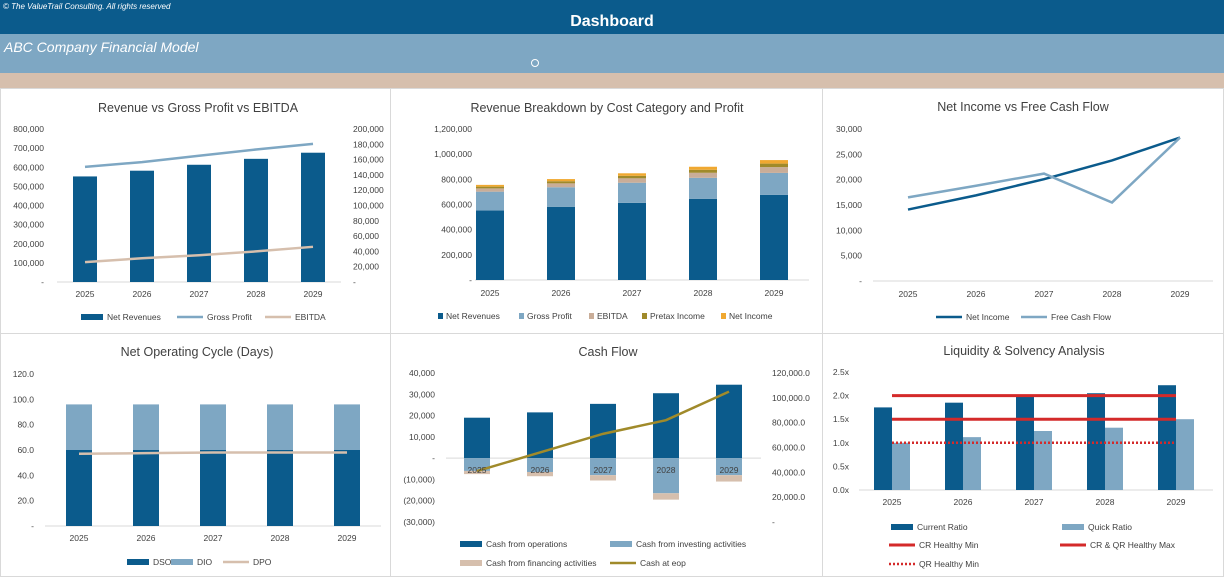  What do you see at coordinates (841, 443) in the screenshot?
I see `y-tick-label: 1.0x` at bounding box center [841, 443].